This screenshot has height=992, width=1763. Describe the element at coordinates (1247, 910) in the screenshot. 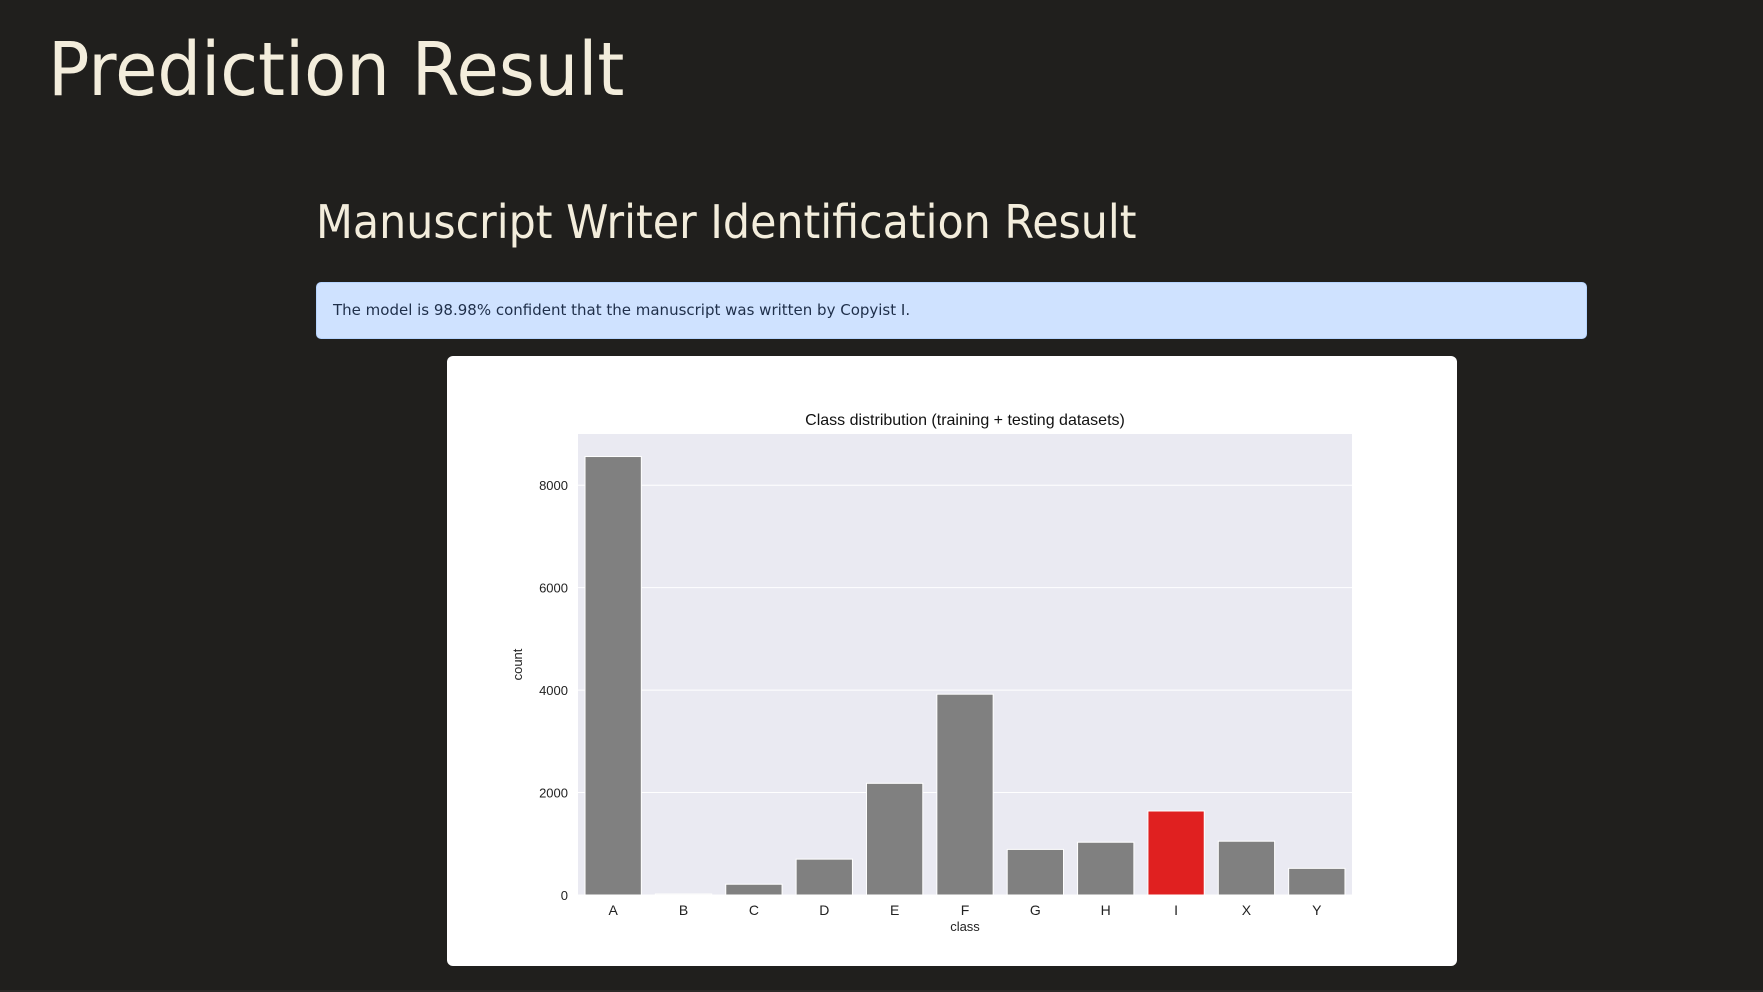

I see `x-tick-label: X` at that location.